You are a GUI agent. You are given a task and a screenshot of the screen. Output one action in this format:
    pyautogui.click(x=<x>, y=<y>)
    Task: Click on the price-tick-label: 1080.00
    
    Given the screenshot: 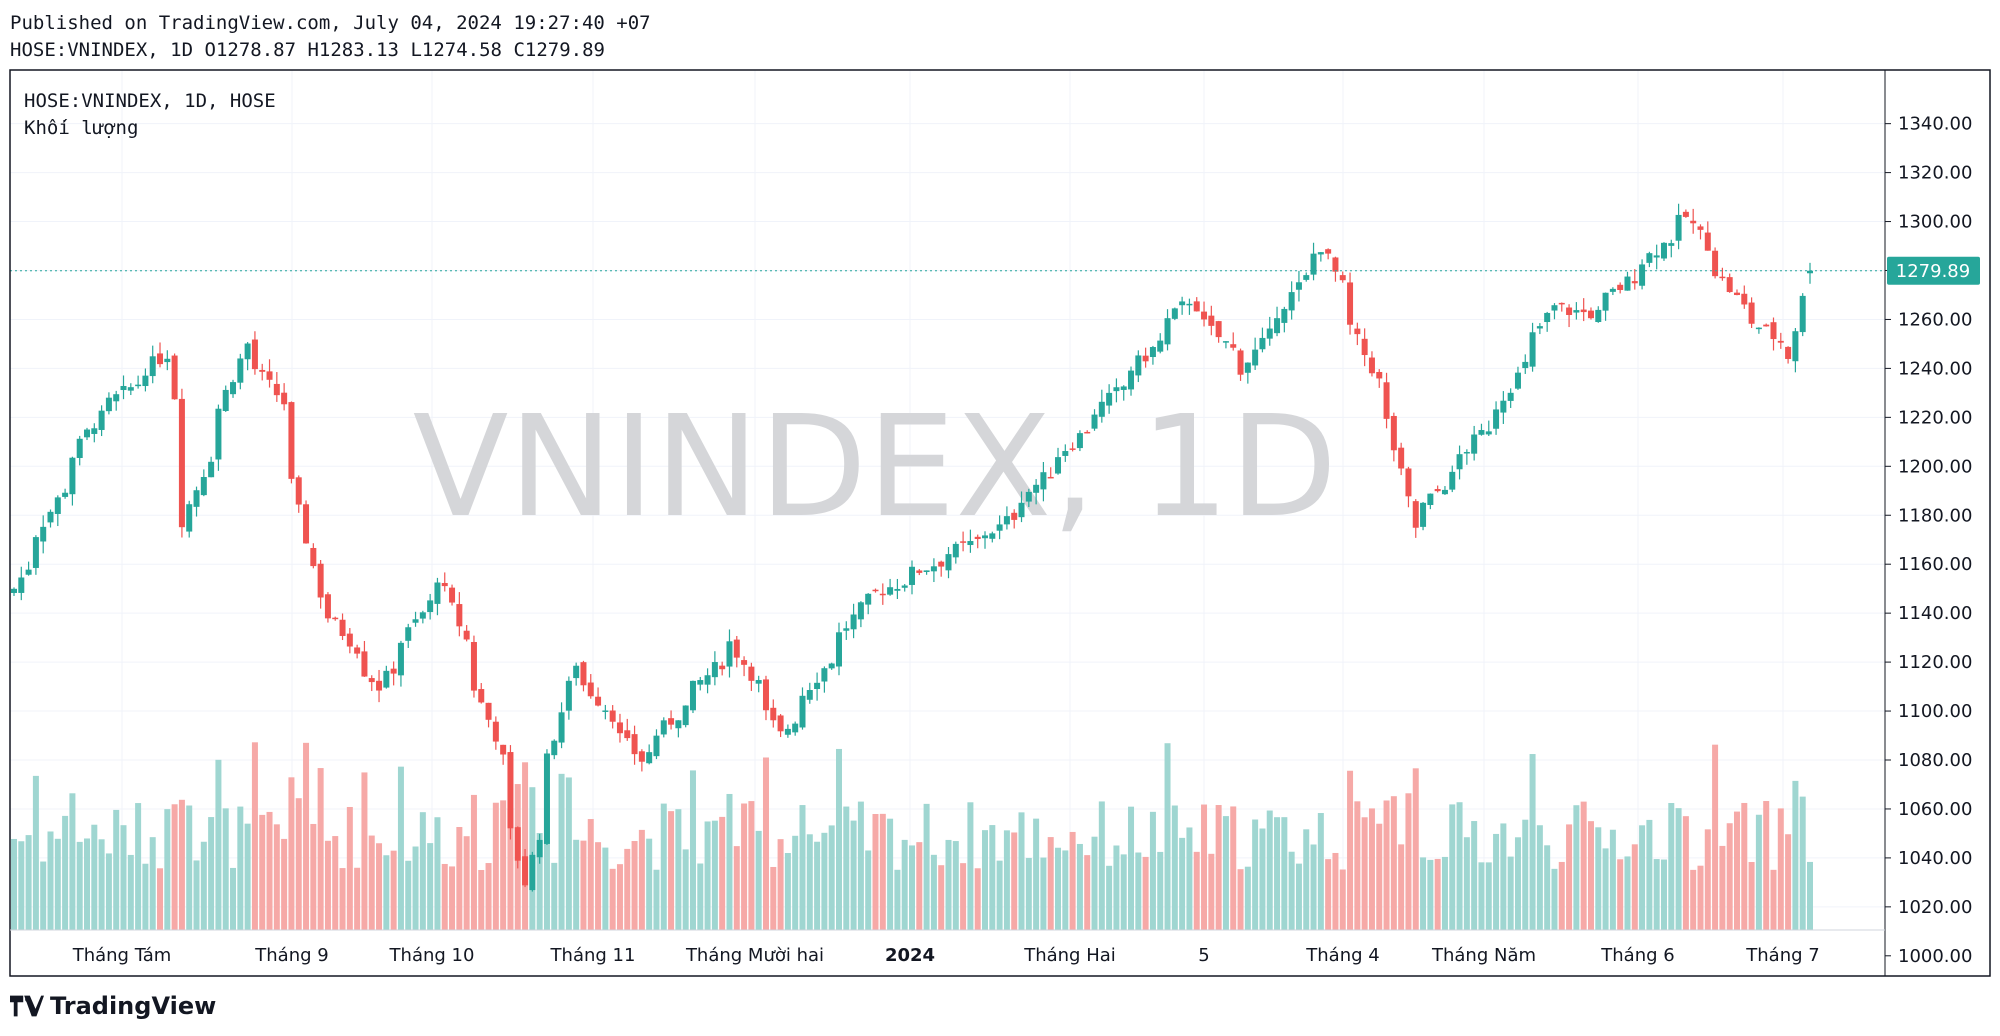 What is the action you would take?
    pyautogui.click(x=1935, y=760)
    